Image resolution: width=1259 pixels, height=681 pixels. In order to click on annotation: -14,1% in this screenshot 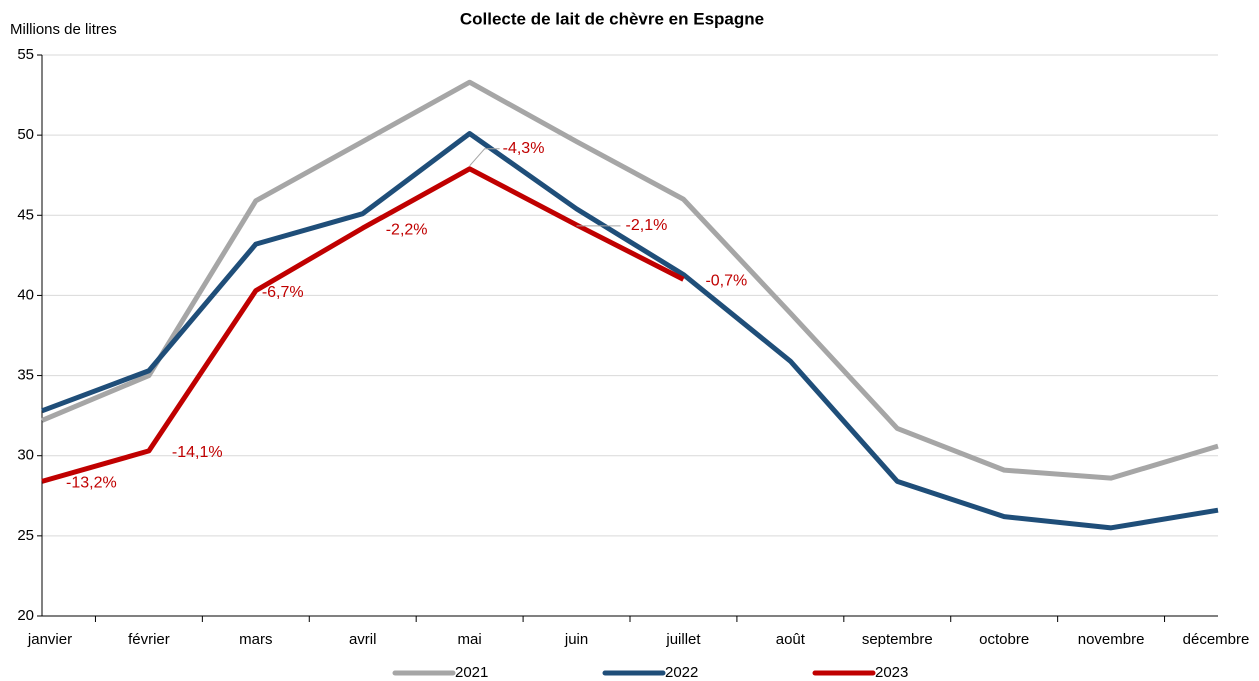, I will do `click(197, 452)`.